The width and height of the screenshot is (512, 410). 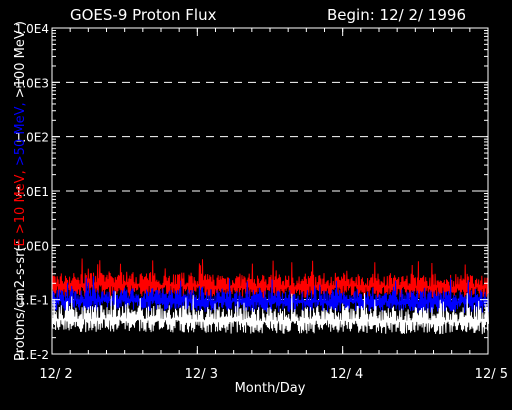 What do you see at coordinates (20, 59) in the screenshot?
I see `y-axis-label-part: >100 MeV )` at bounding box center [20, 59].